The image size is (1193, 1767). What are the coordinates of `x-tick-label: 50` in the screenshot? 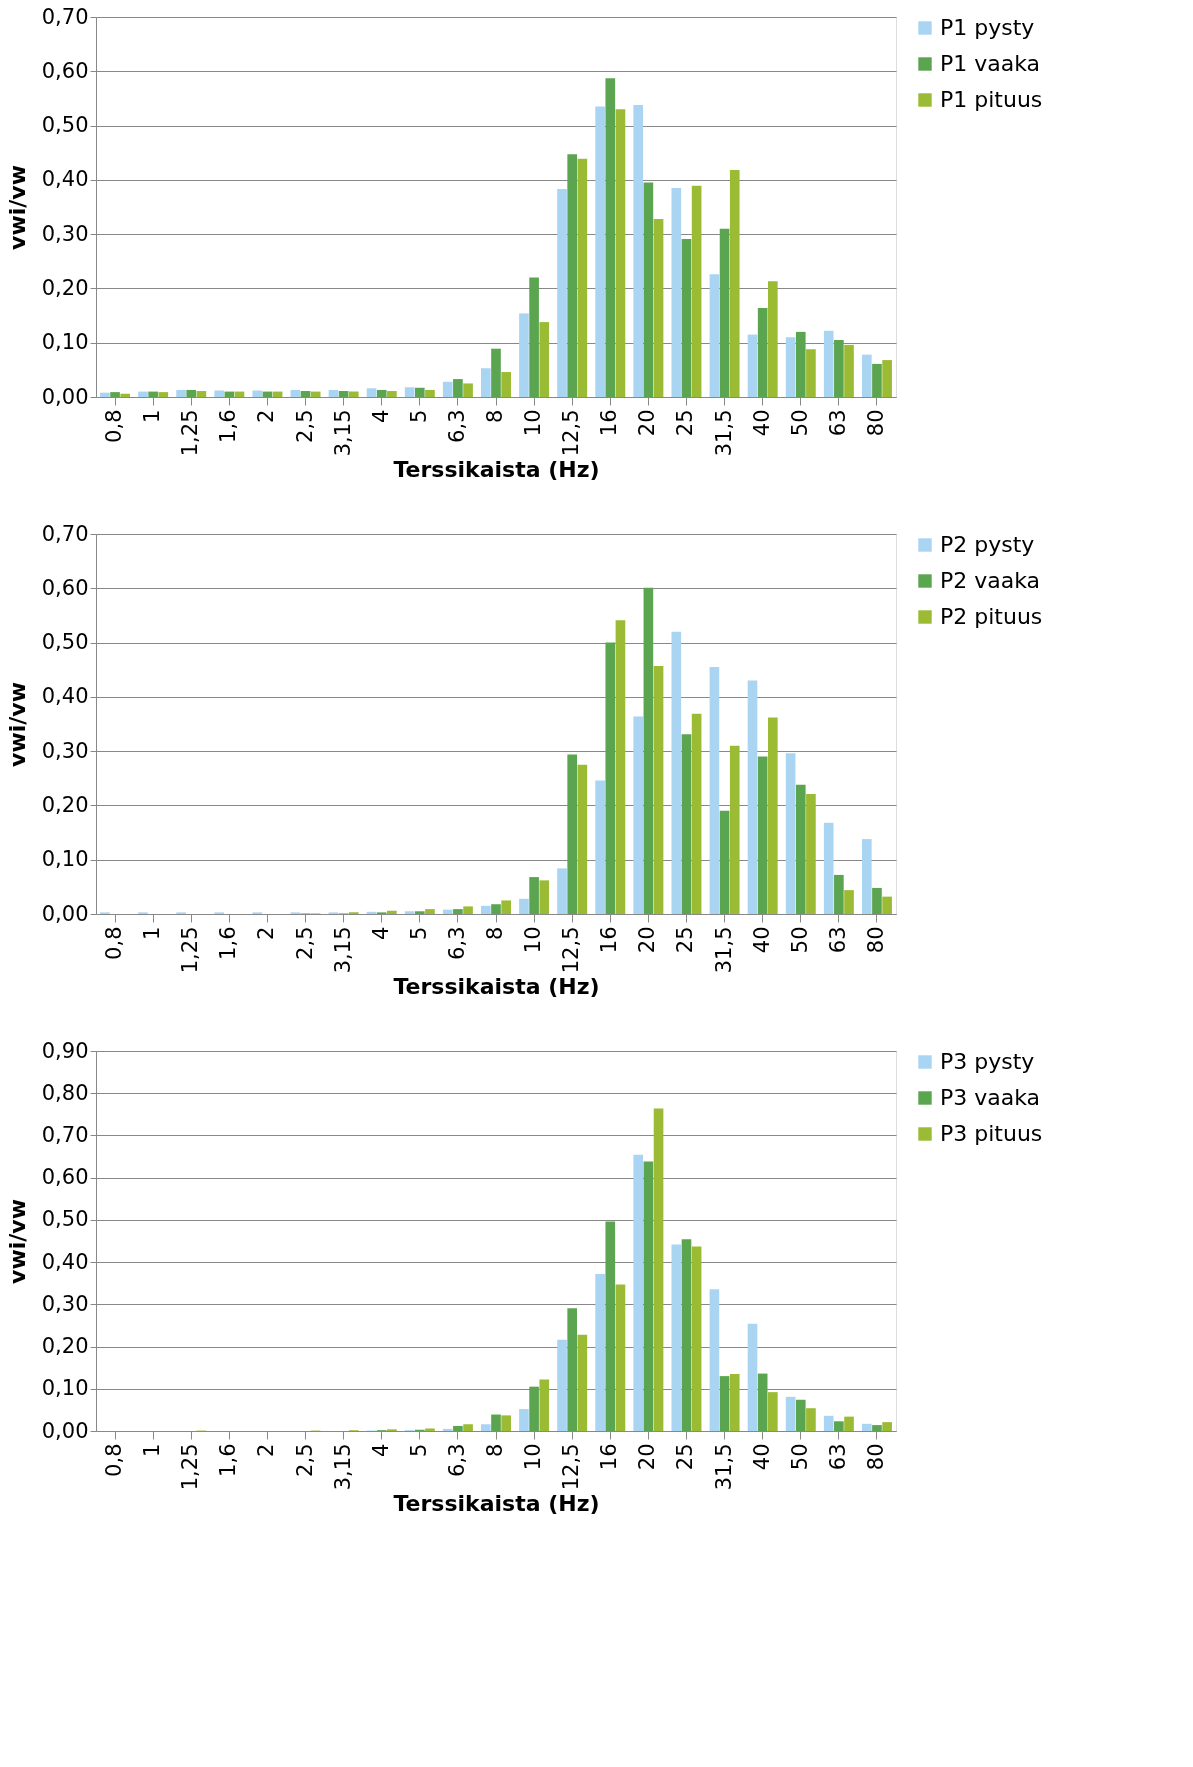 It's located at (799, 940).